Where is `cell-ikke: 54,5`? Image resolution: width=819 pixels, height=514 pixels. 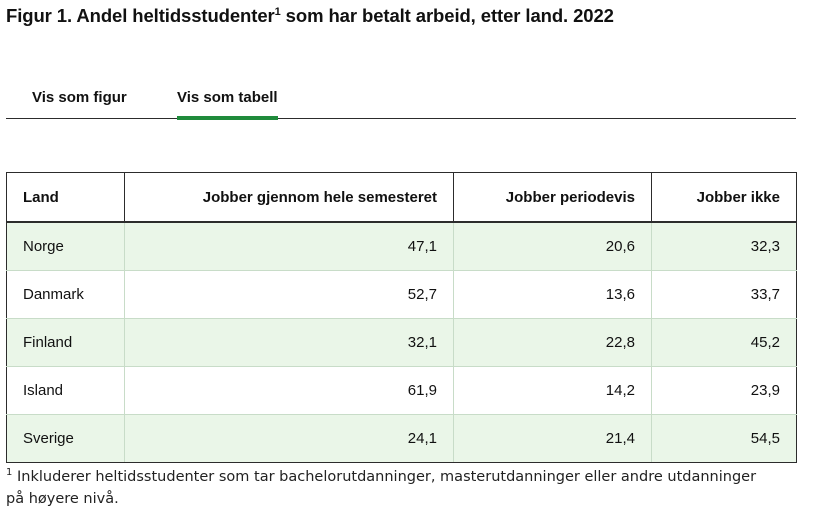
cell-ikke: 54,5 is located at coordinates (724, 438).